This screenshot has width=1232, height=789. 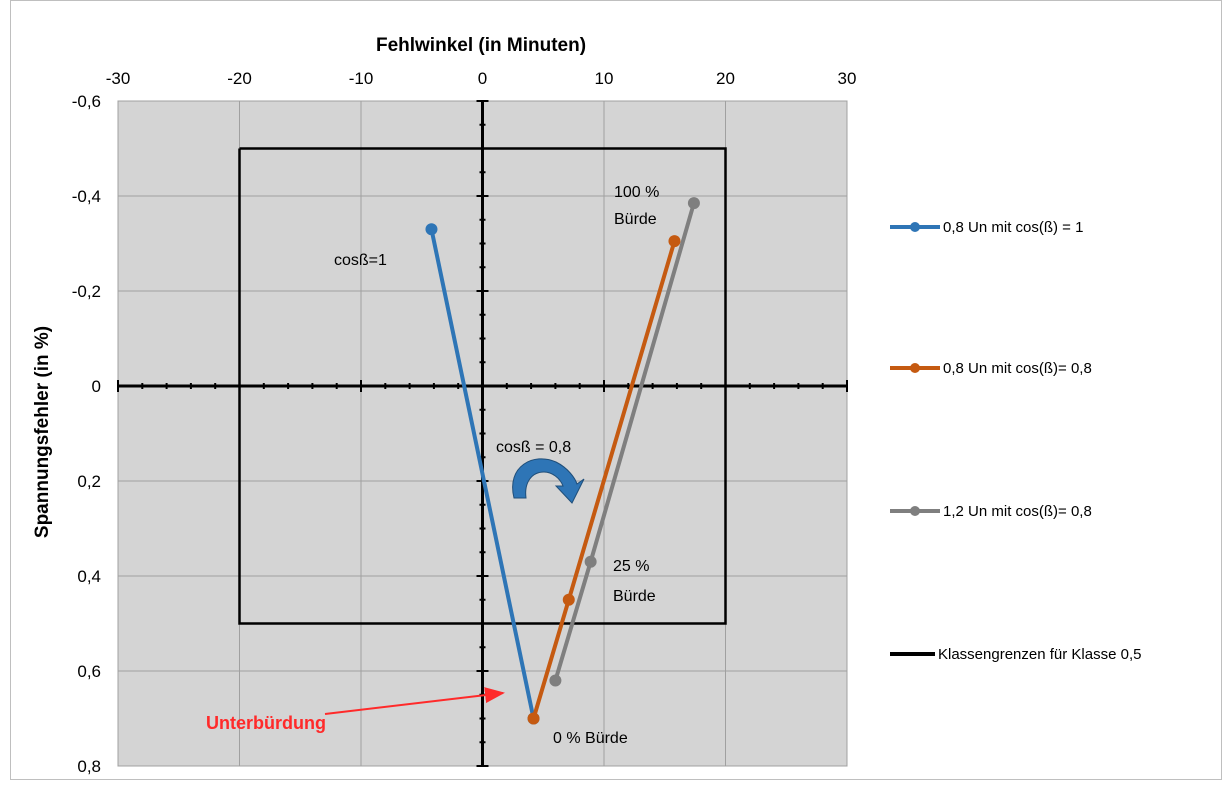 What do you see at coordinates (42, 432) in the screenshot?
I see `y-axis-title: Spannungsfehler (in %)` at bounding box center [42, 432].